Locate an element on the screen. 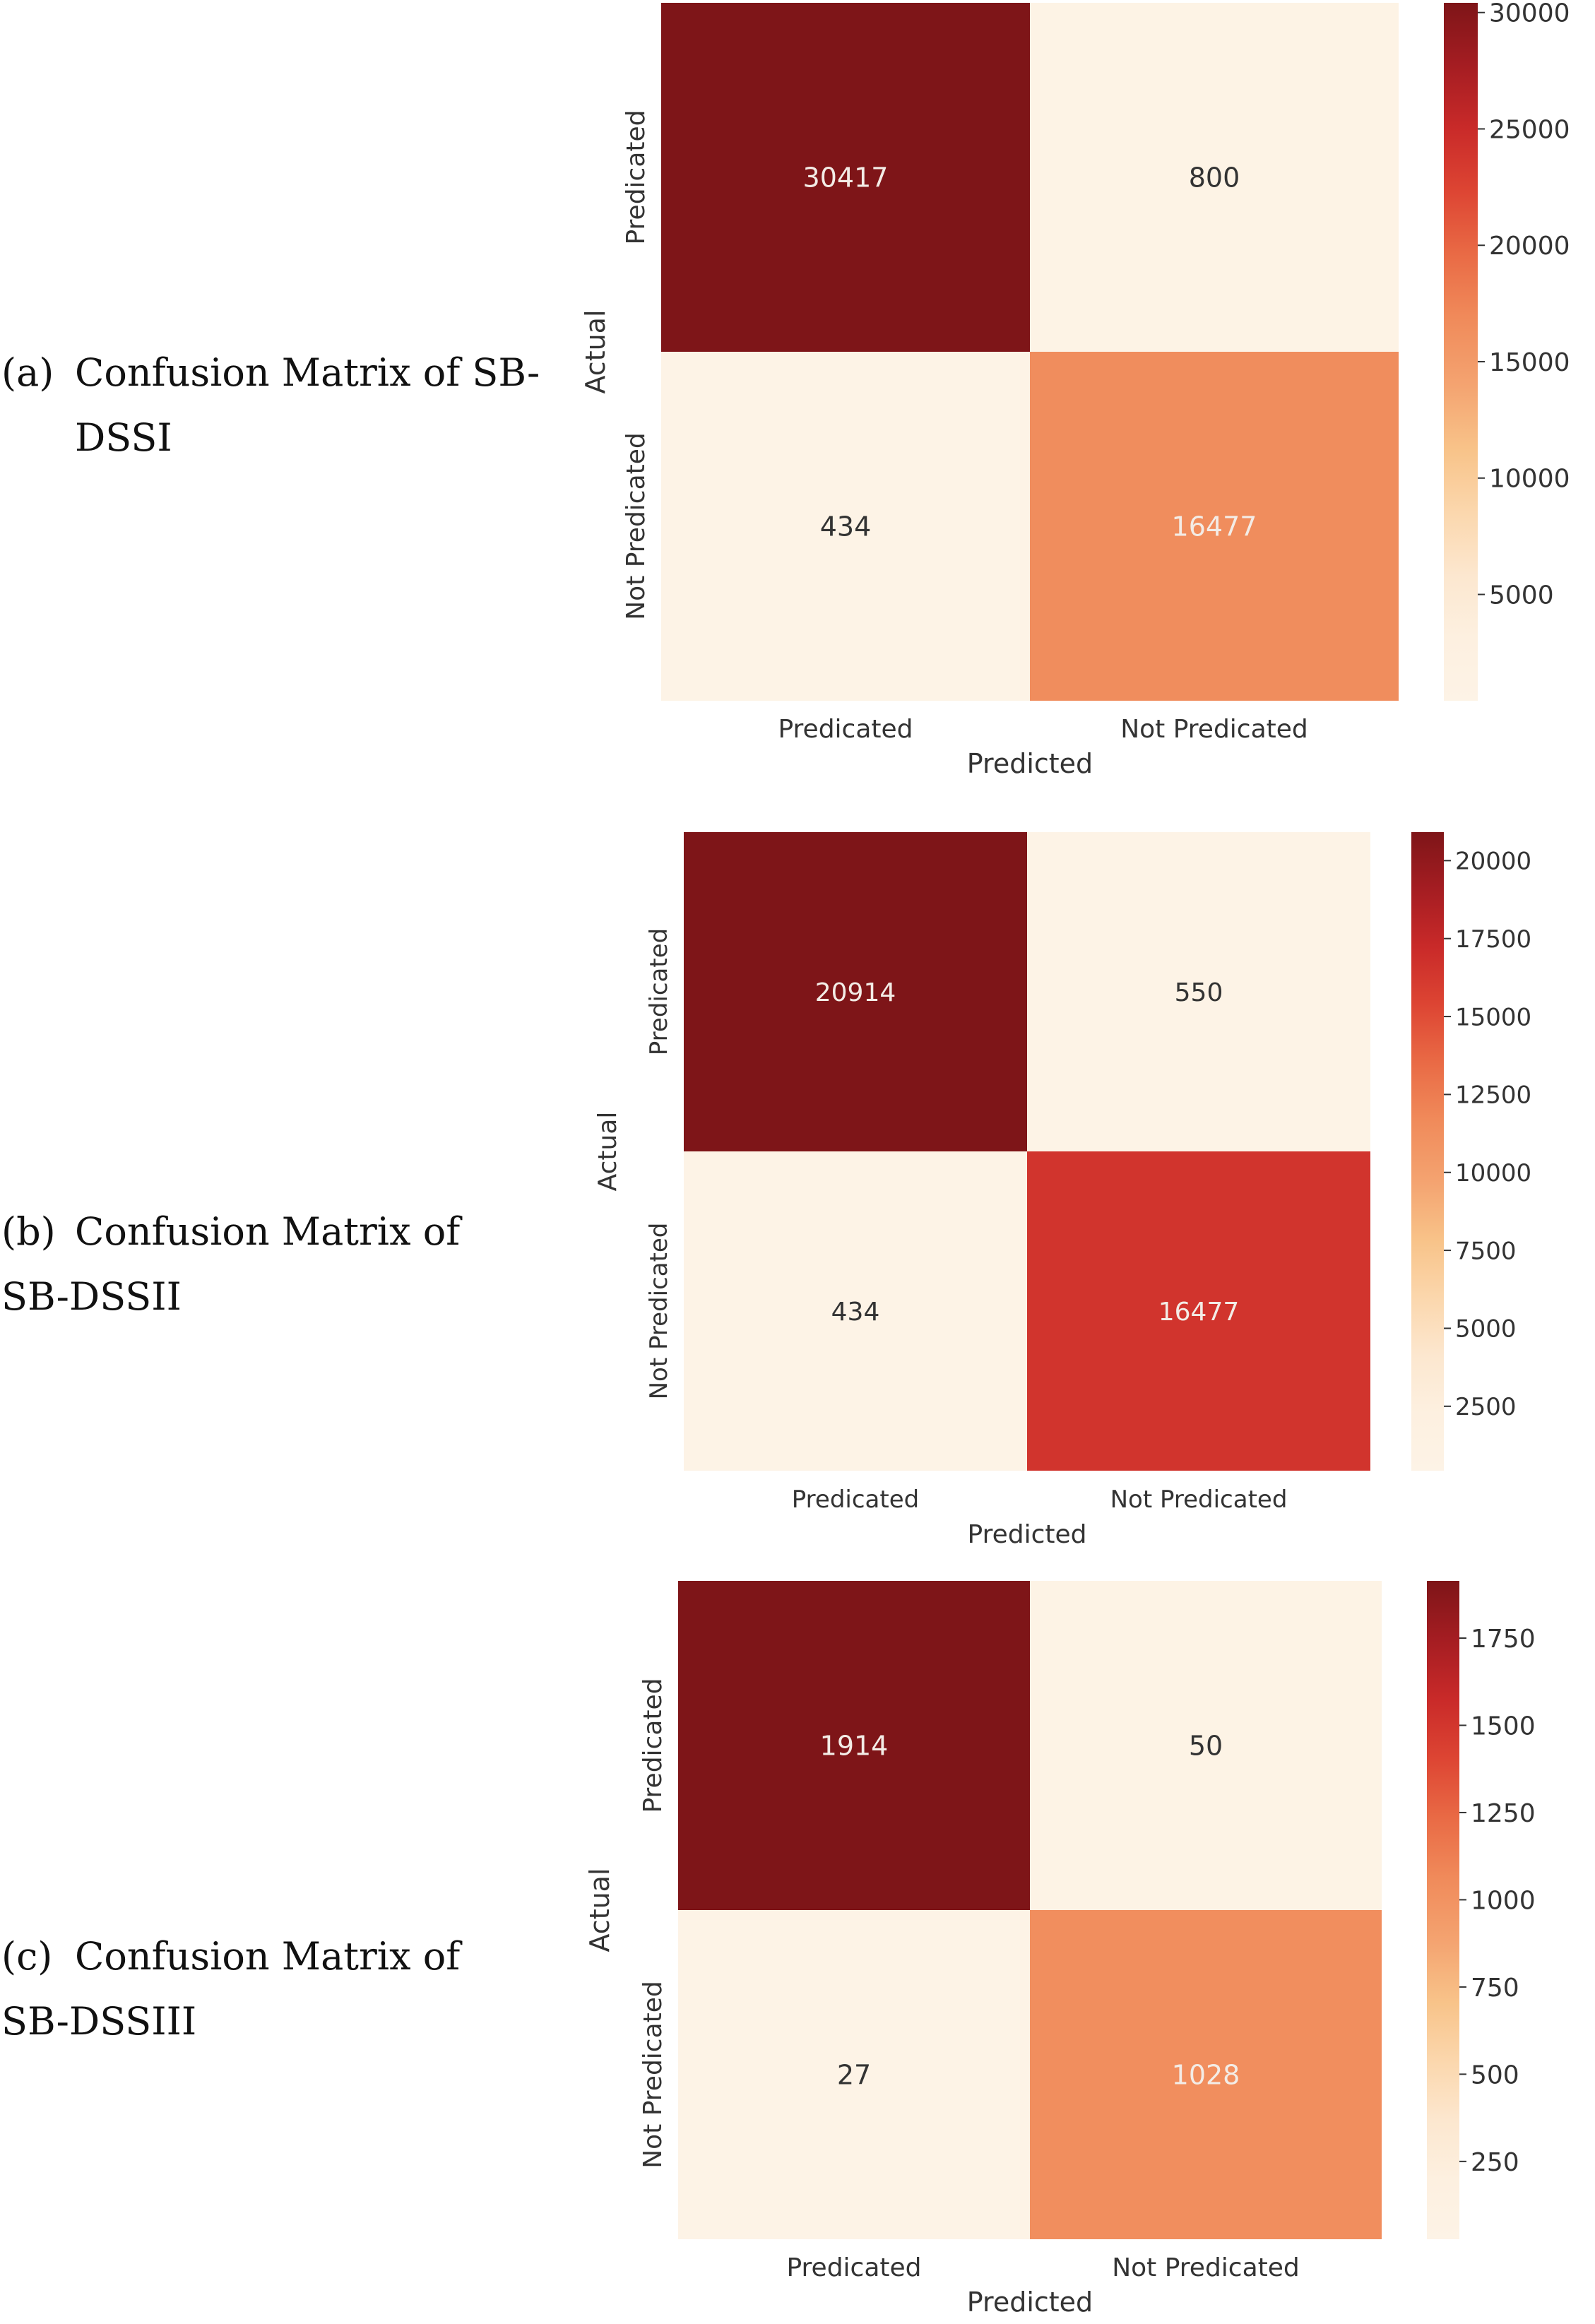 The height and width of the screenshot is (2324, 1595). cell-value-label: 1028 is located at coordinates (1206, 2075).